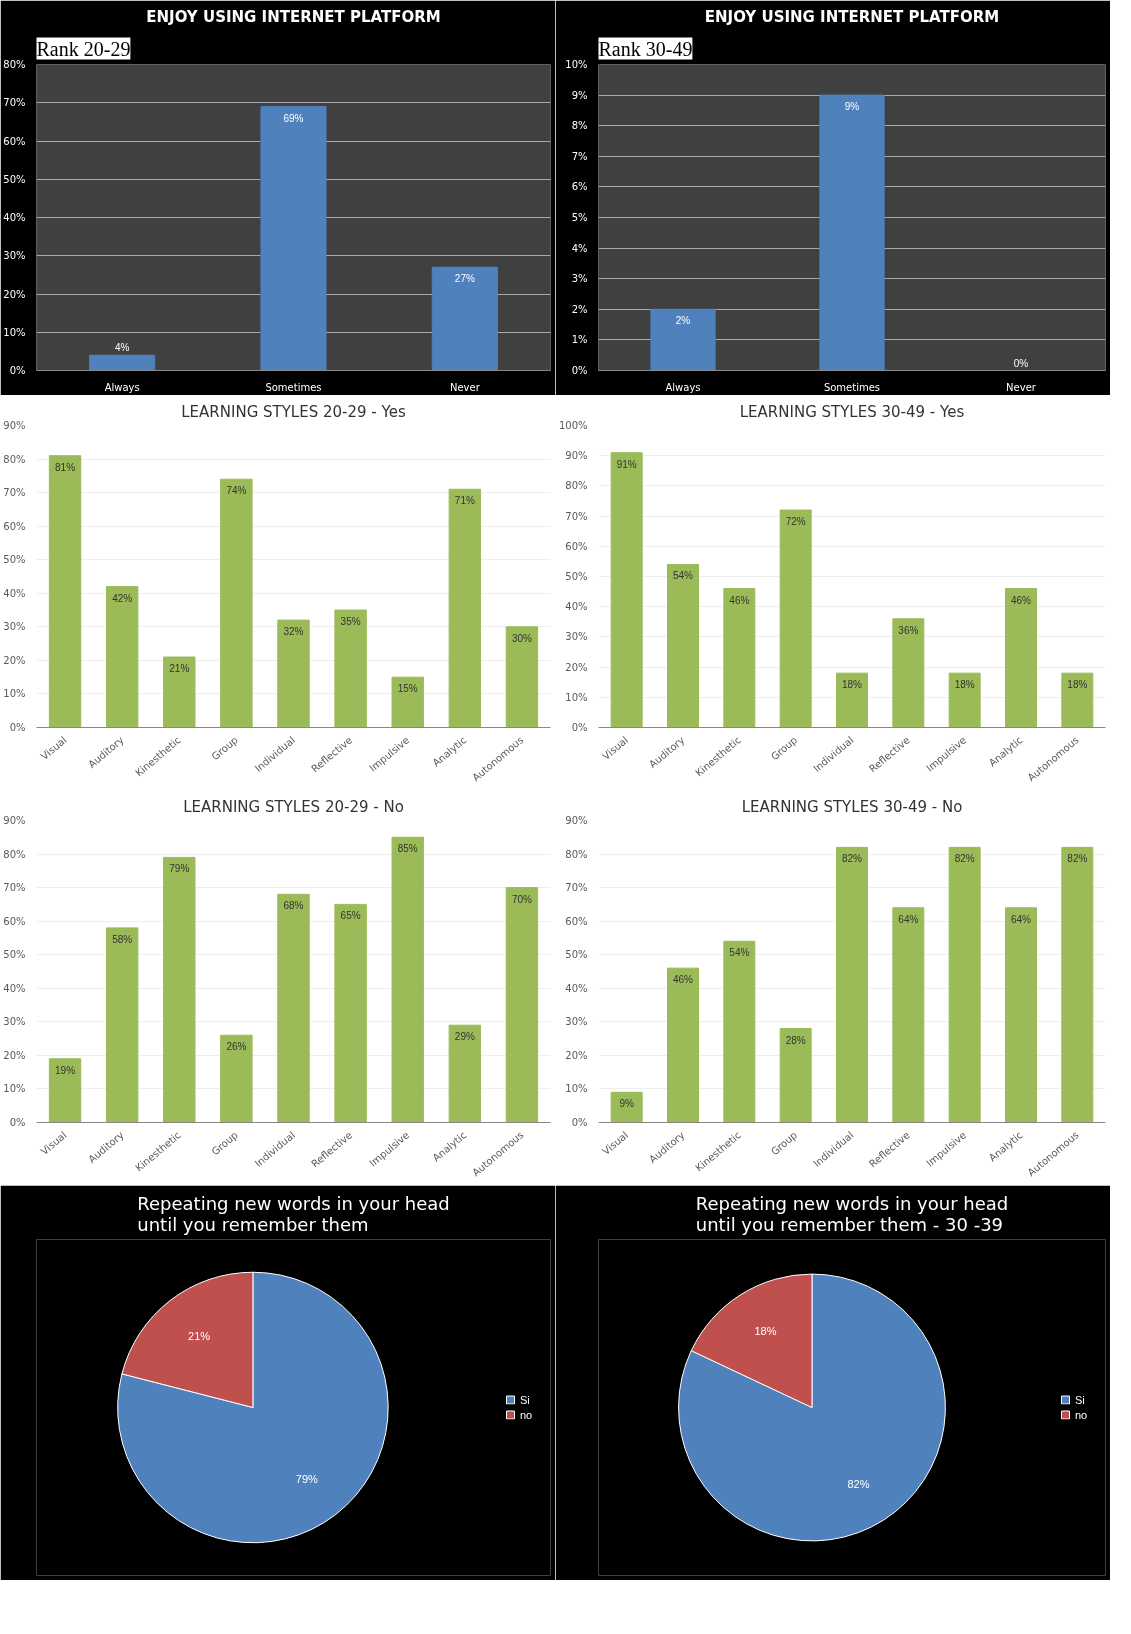 The height and width of the screenshot is (1634, 1131). What do you see at coordinates (83, 48) in the screenshot?
I see `chart-subtitle: Rank 20-29` at bounding box center [83, 48].